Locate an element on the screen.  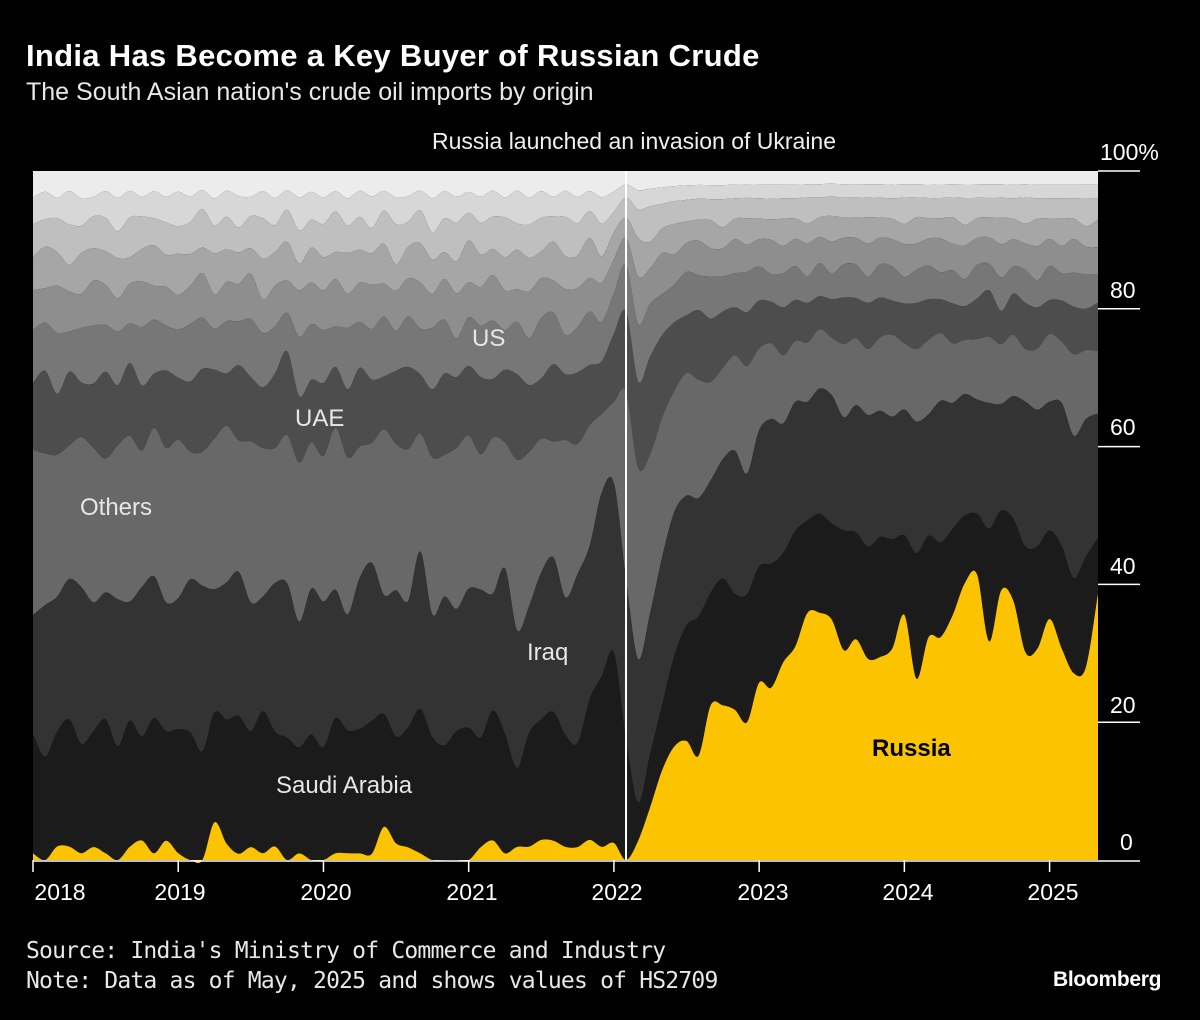
y-tick-label-40: 40 is located at coordinates (1123, 566).